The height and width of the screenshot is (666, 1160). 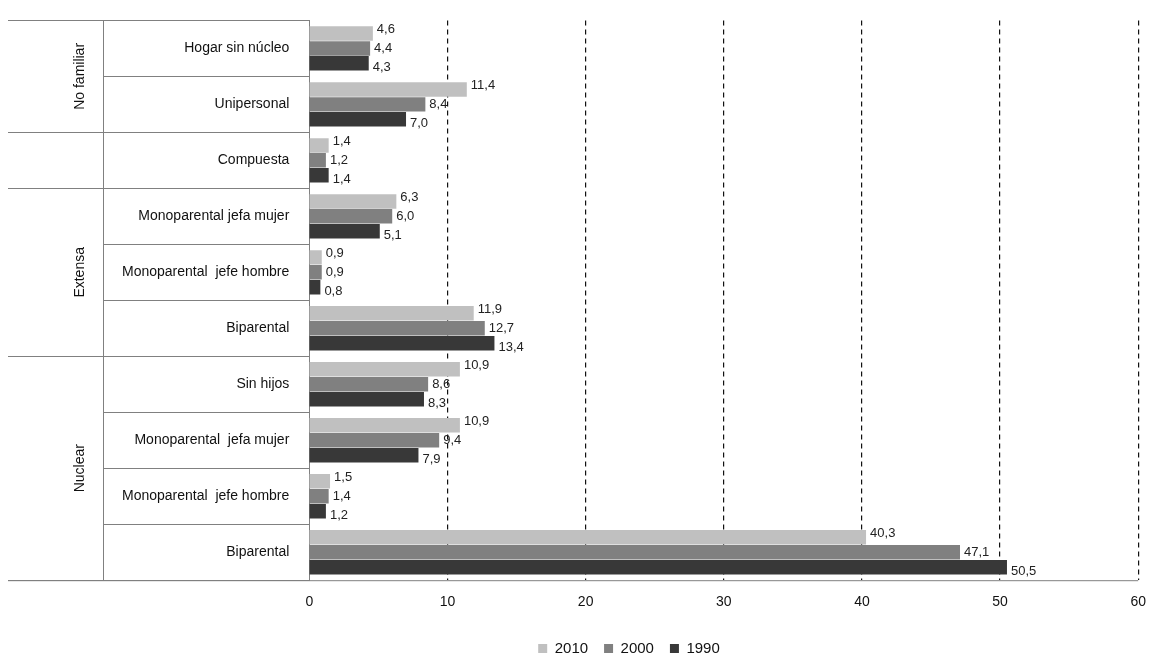 I want to click on data-label: 8,6, so click(x=441, y=383).